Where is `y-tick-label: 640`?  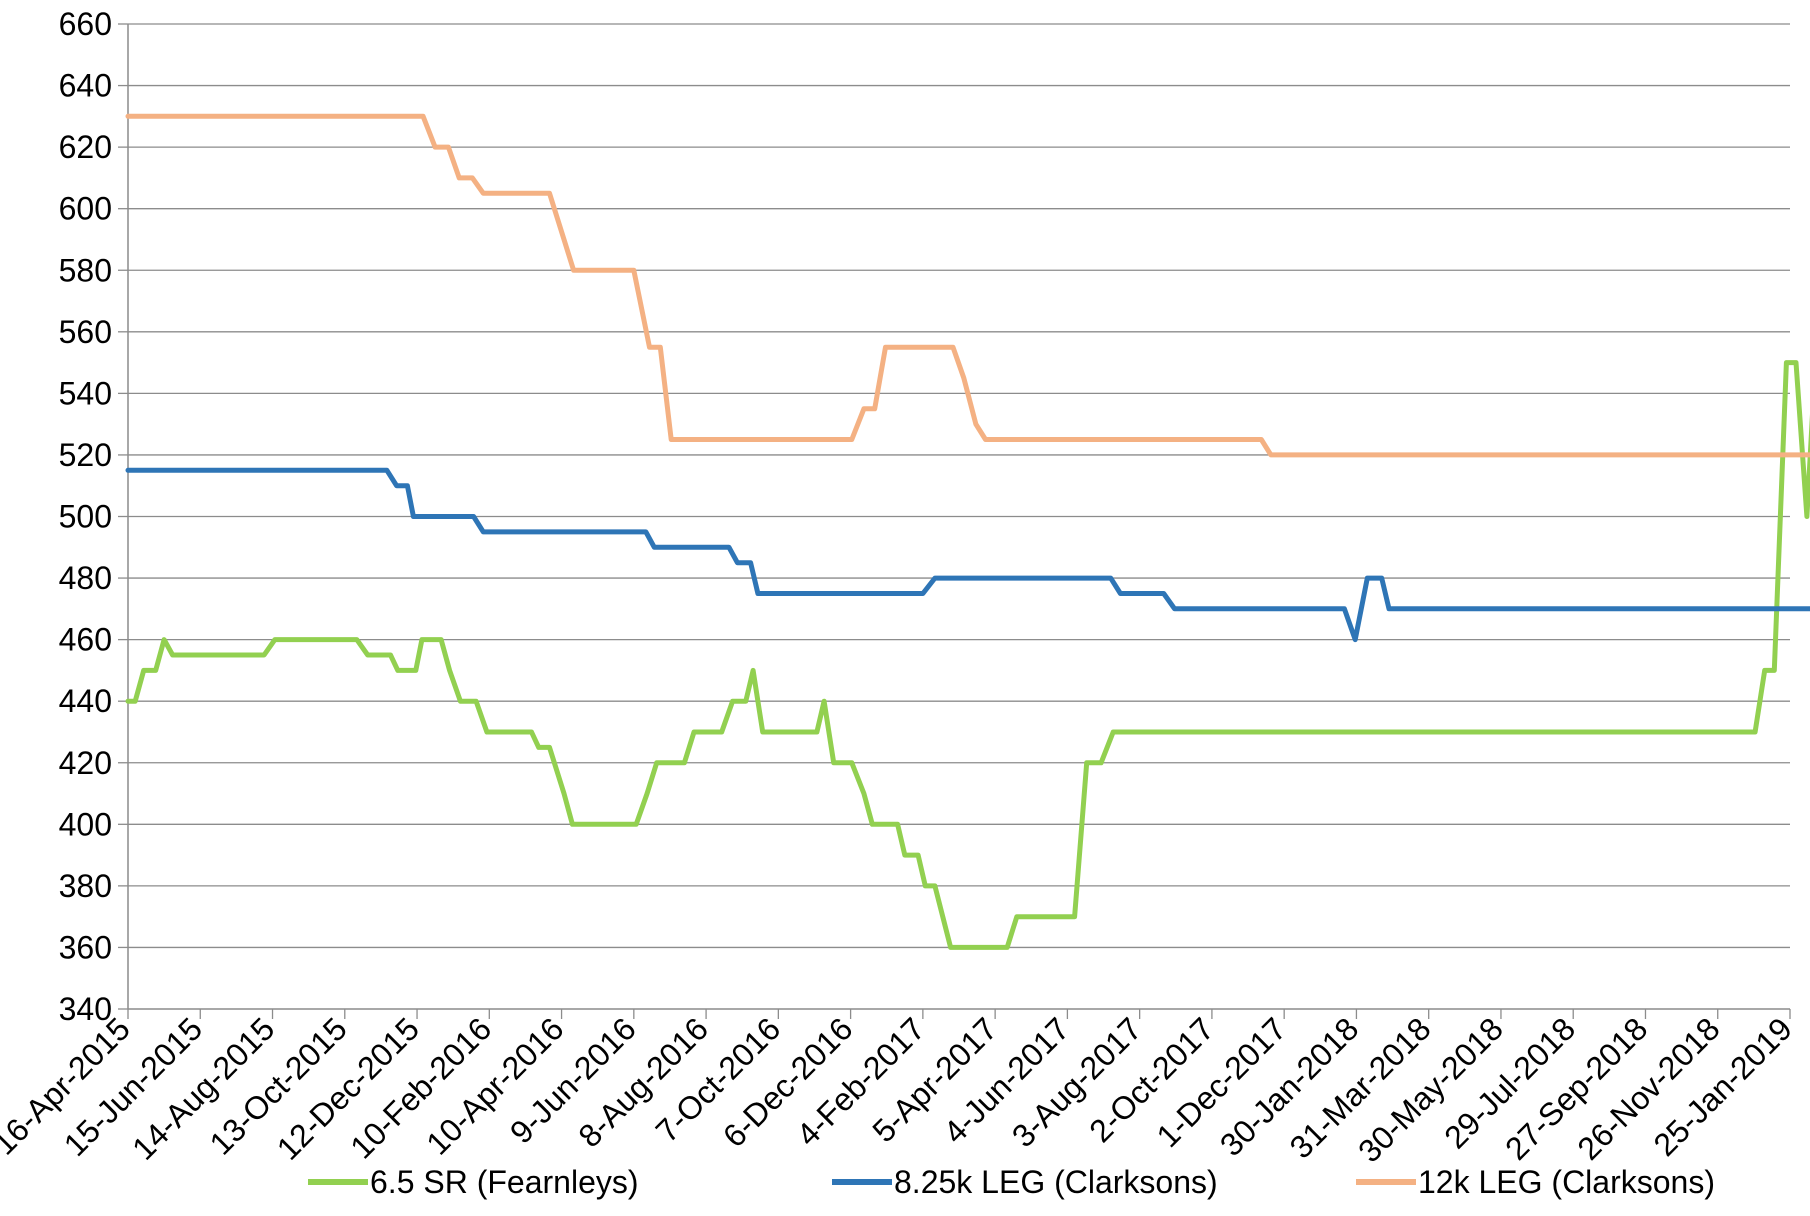 y-tick-label: 640 is located at coordinates (85, 86).